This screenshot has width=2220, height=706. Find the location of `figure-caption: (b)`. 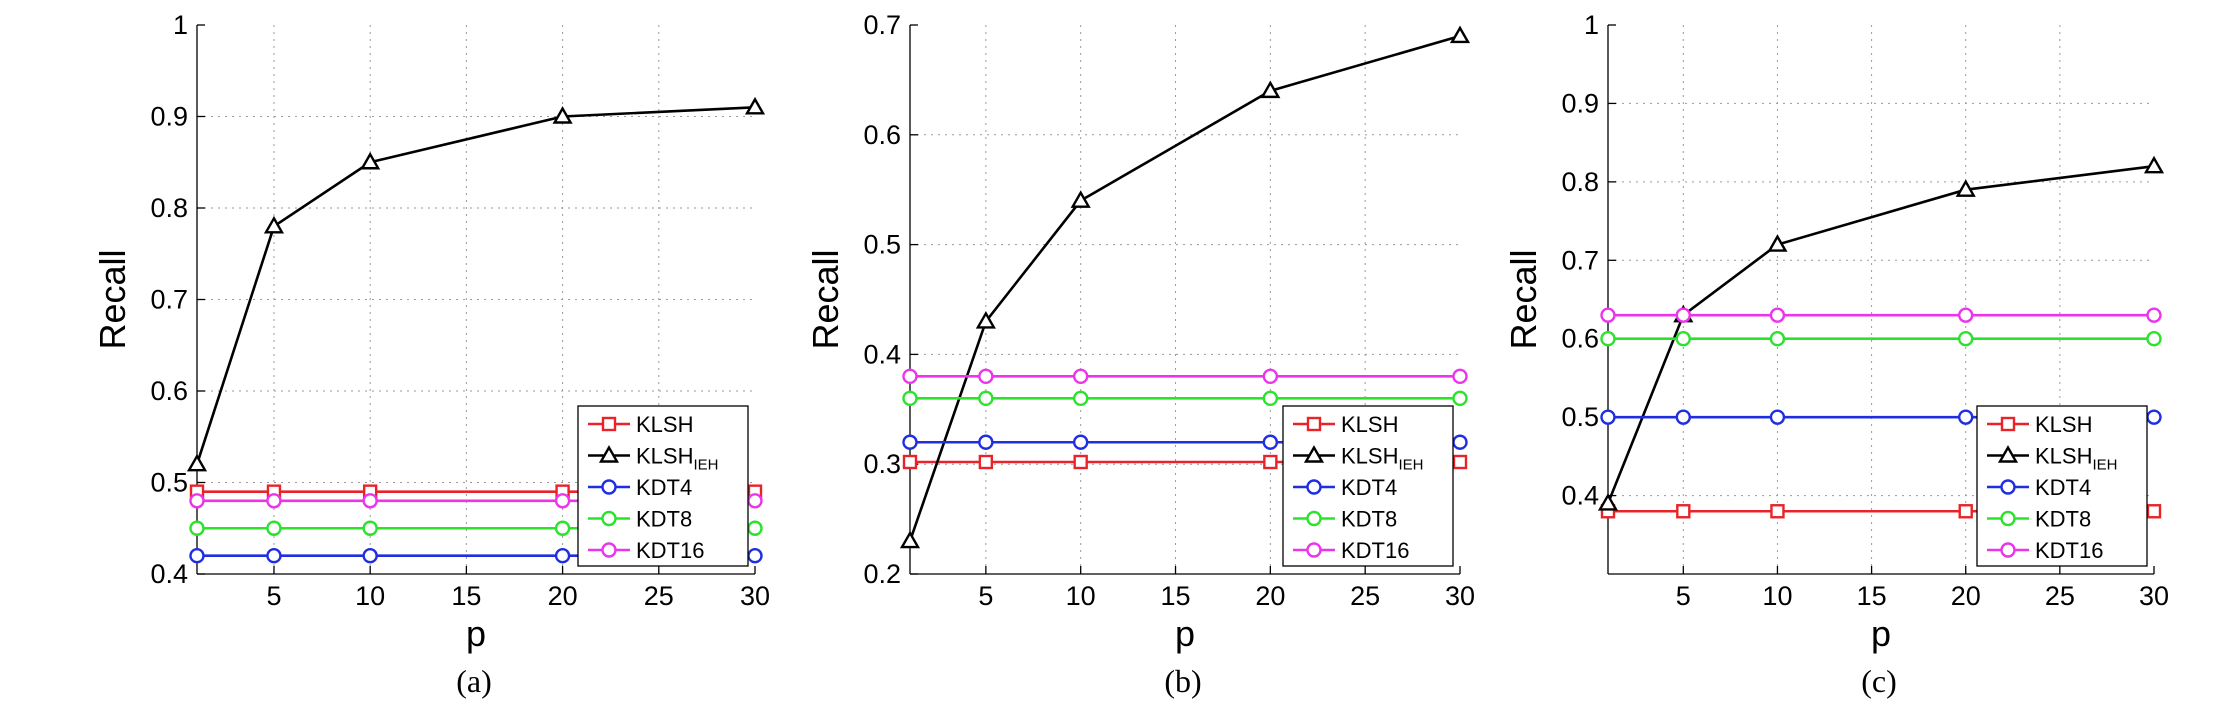

figure-caption: (b) is located at coordinates (1182, 681).